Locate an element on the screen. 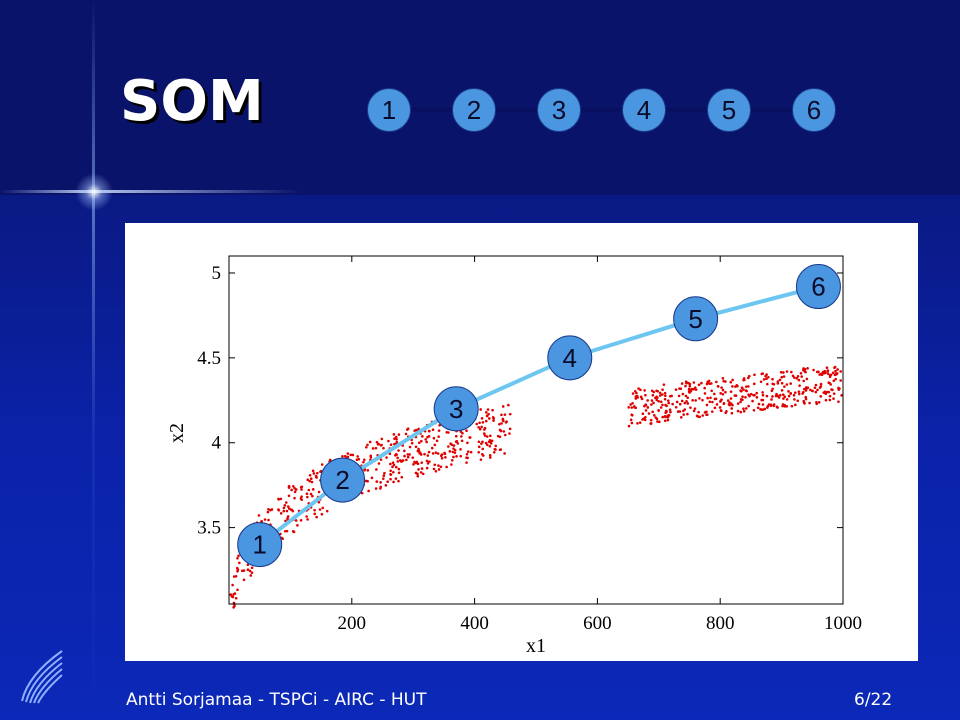 This screenshot has width=960, height=720. step-5: 5 is located at coordinates (729, 110).